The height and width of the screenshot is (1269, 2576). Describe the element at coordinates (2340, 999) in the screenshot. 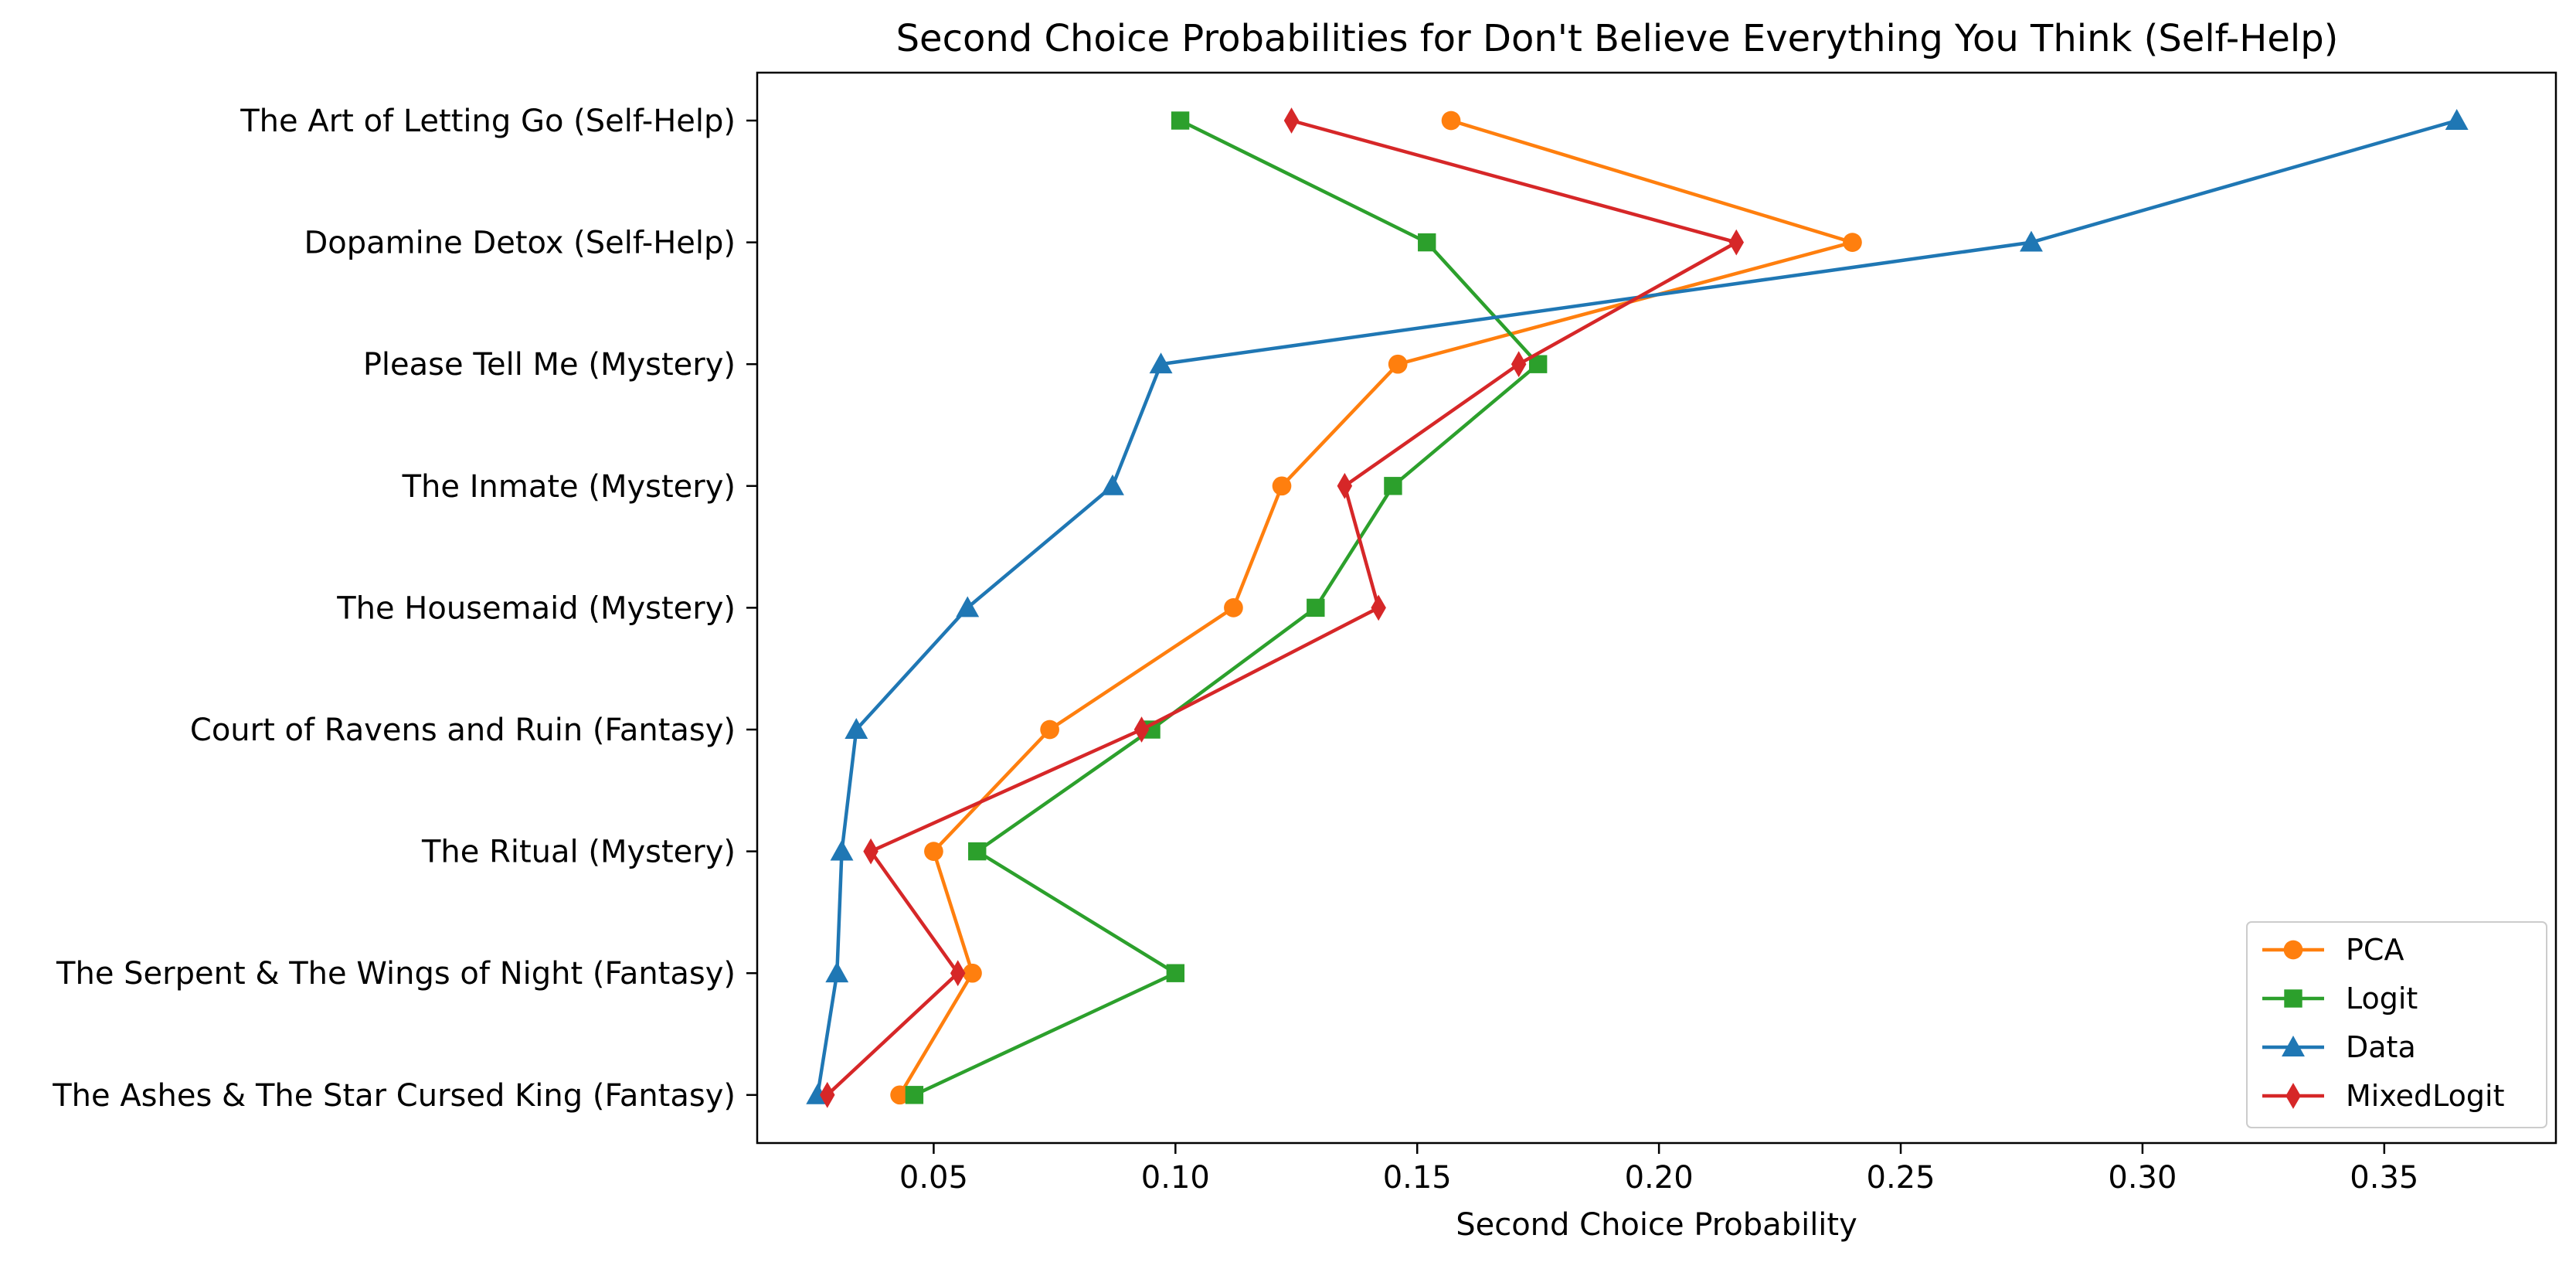

I see `legend-item: Logit` at that location.